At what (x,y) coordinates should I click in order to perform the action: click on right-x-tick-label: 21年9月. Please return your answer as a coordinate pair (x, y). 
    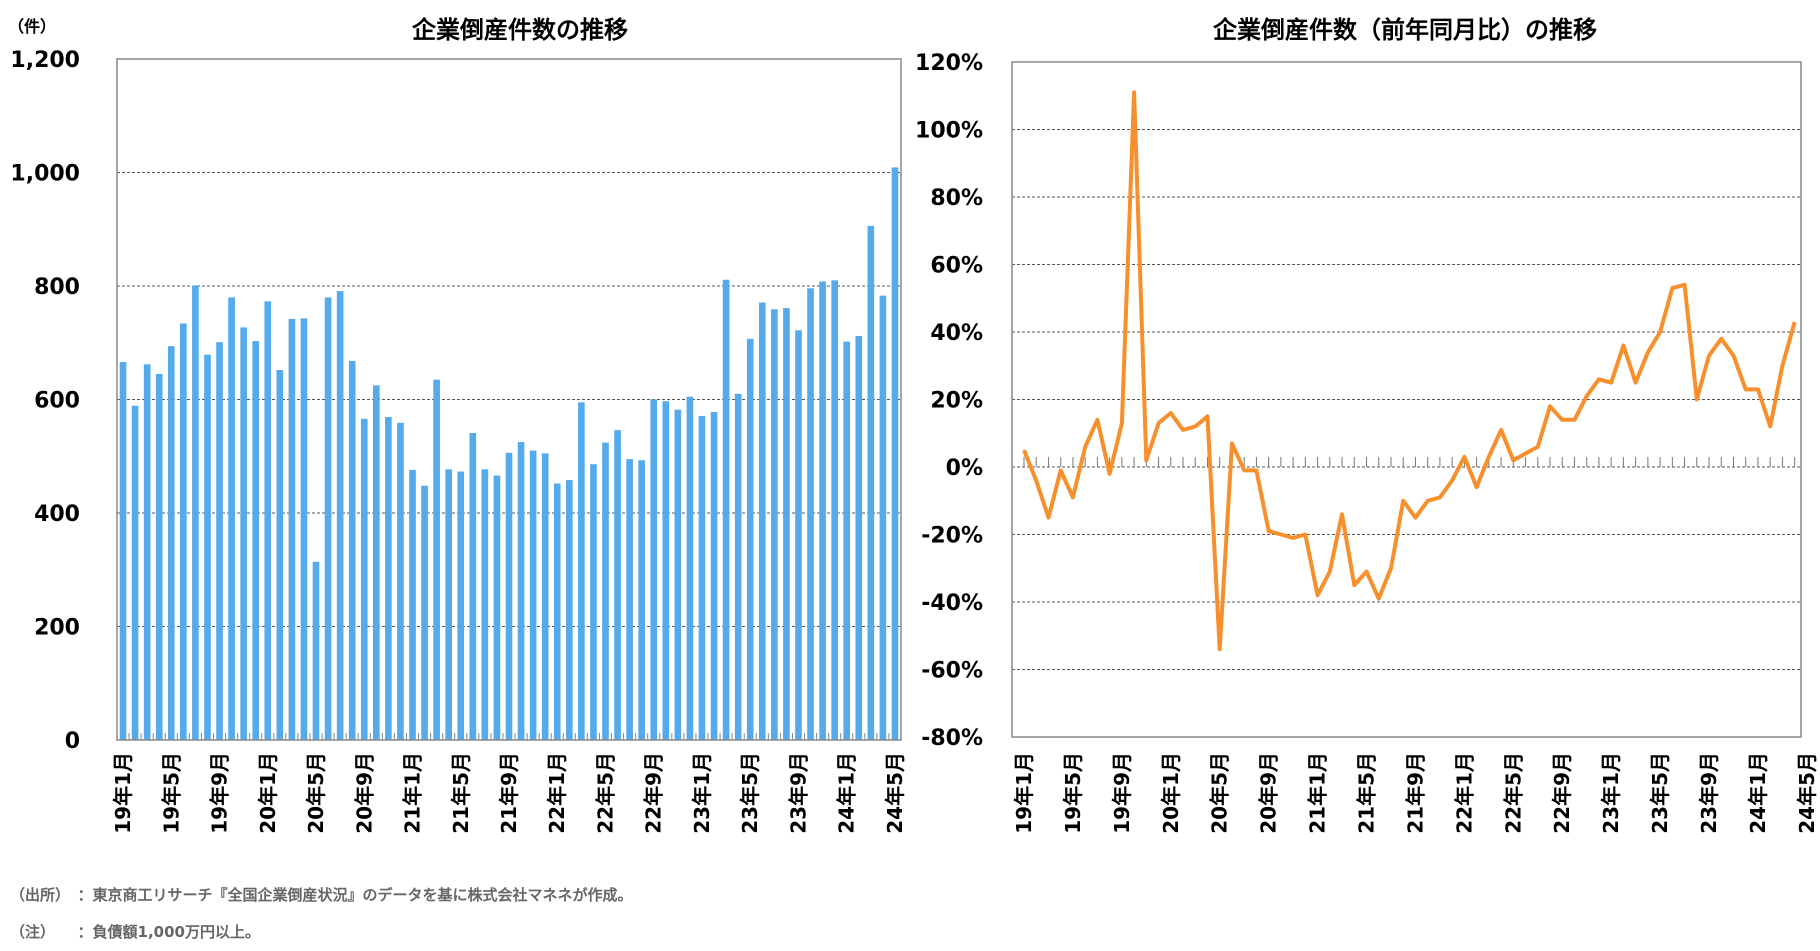
    Looking at the image, I should click on (1415, 793).